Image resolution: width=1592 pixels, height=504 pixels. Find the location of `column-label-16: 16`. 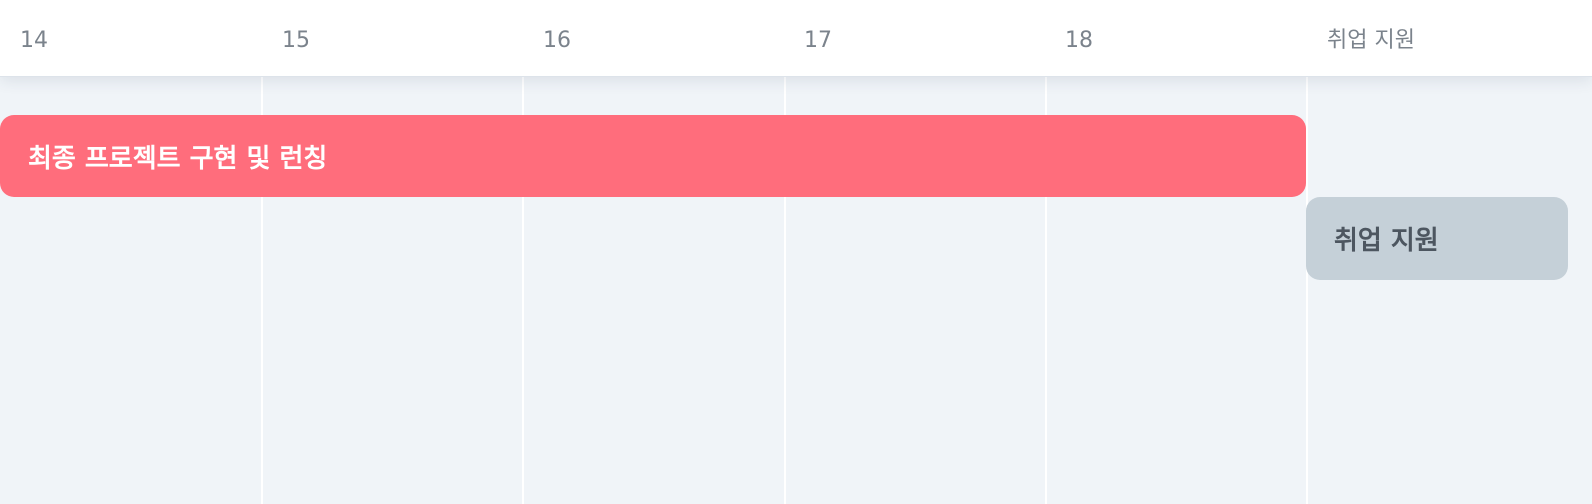

column-label-16: 16 is located at coordinates (557, 40).